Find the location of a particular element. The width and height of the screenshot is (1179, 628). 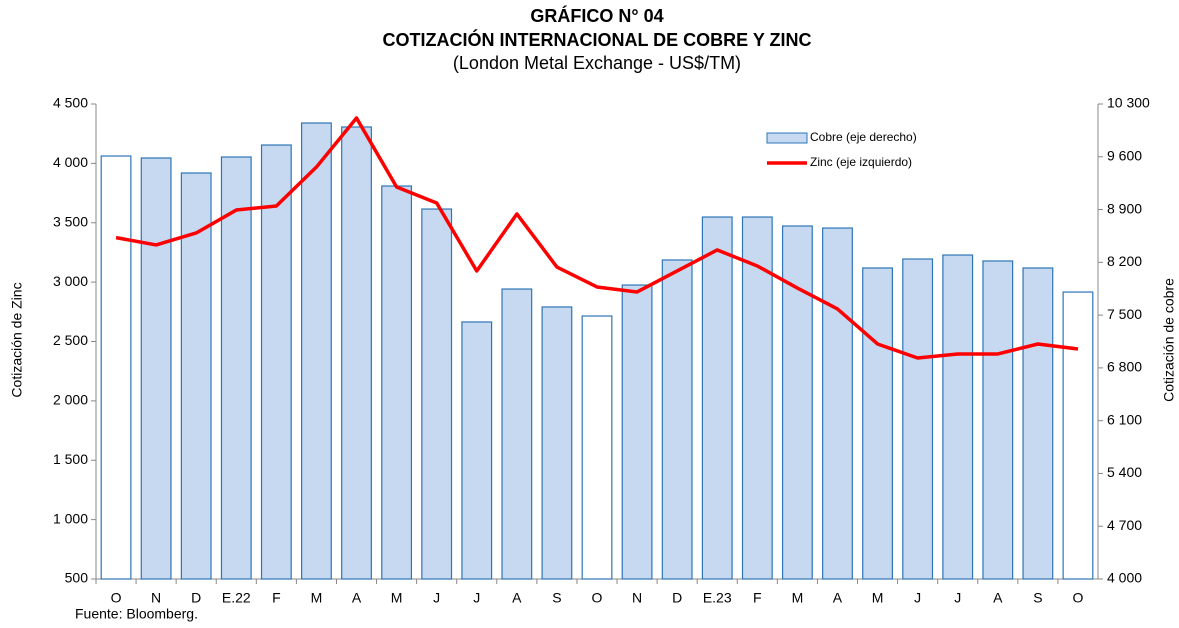

legend-label: Zinc (eje izquierdo) is located at coordinates (861, 162).